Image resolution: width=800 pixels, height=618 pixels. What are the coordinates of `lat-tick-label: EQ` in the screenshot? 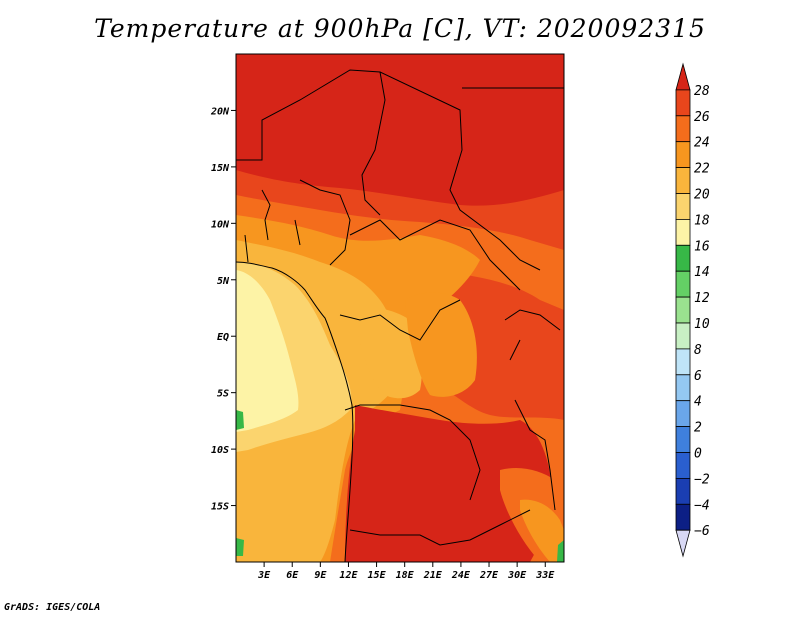 It's located at (223, 337).